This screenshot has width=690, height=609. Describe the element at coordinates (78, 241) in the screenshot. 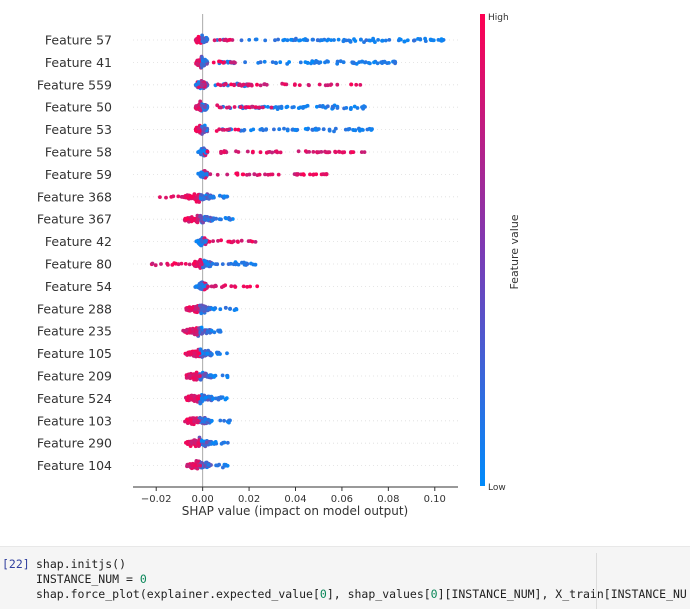

I see `feature-label-feature-42: Feature 42` at that location.